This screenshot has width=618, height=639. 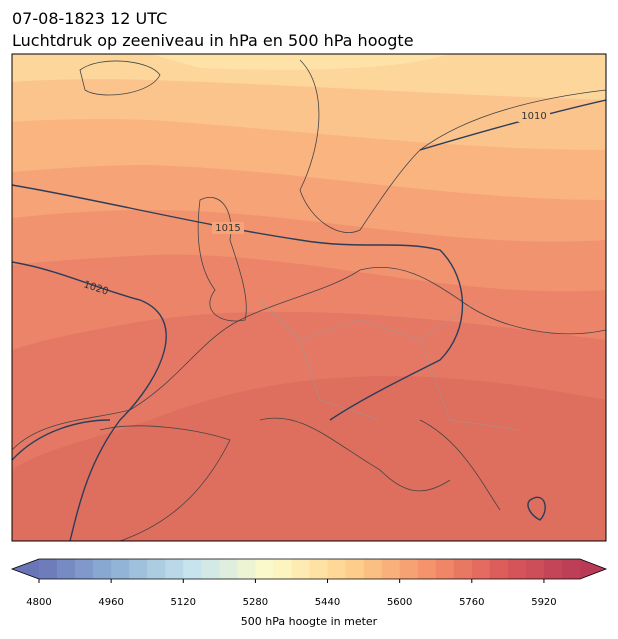 I want to click on colorbar-tick-label: 5440, so click(x=327, y=602).